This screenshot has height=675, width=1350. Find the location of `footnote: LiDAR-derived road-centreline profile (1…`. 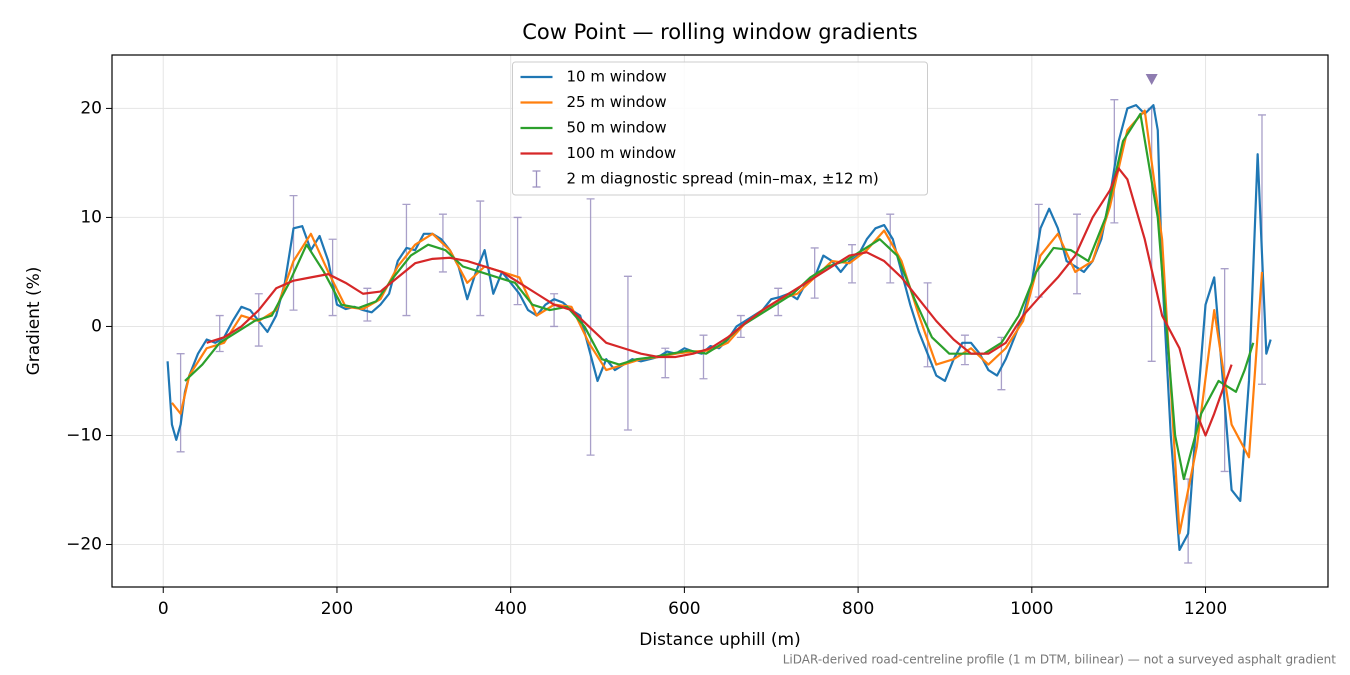

footnote: LiDAR-derived road-centreline profile (1… is located at coordinates (1060, 660).